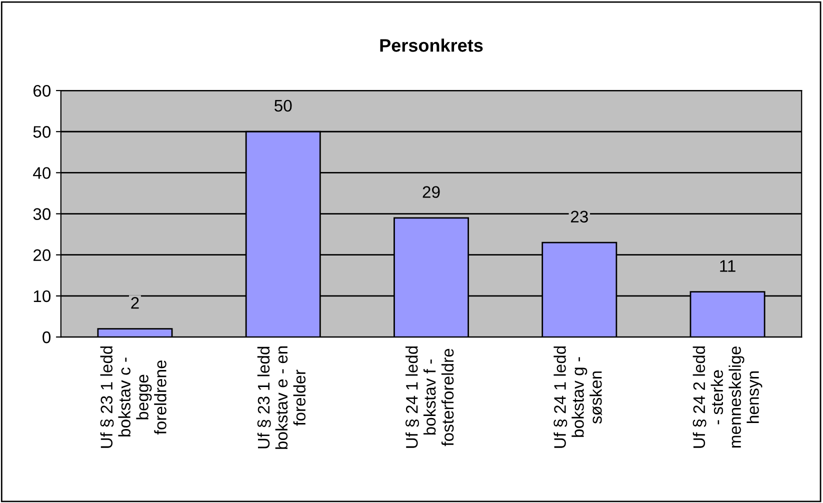 The width and height of the screenshot is (823, 503). Describe the element at coordinates (727, 397) in the screenshot. I see `x-tick-label: Uf § 24 2 ledd - sterke menneskelige hensyn` at that location.